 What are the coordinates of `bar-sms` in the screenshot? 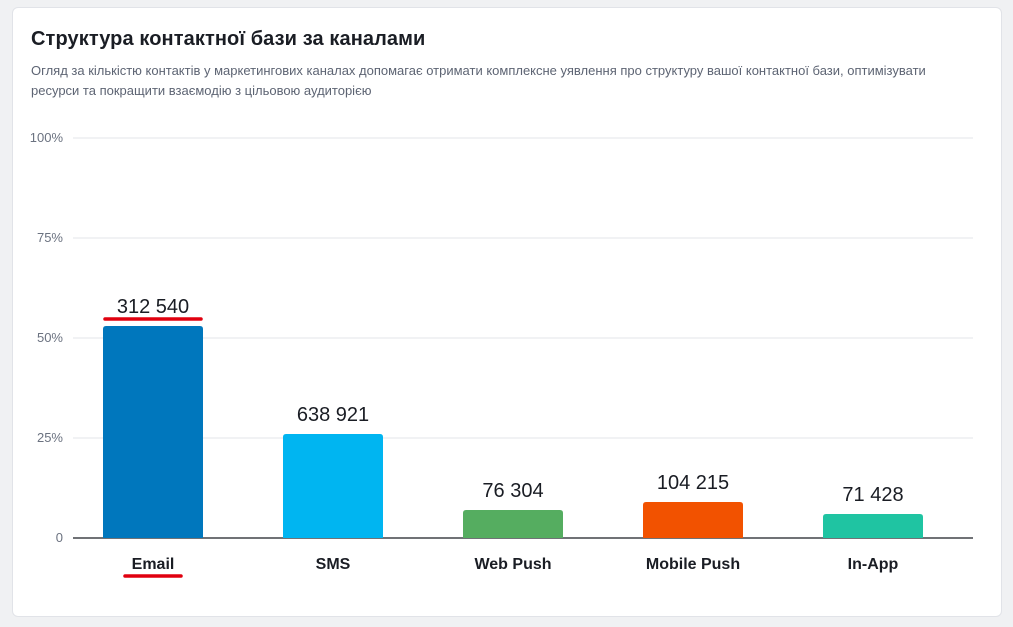 It's located at (333, 486).